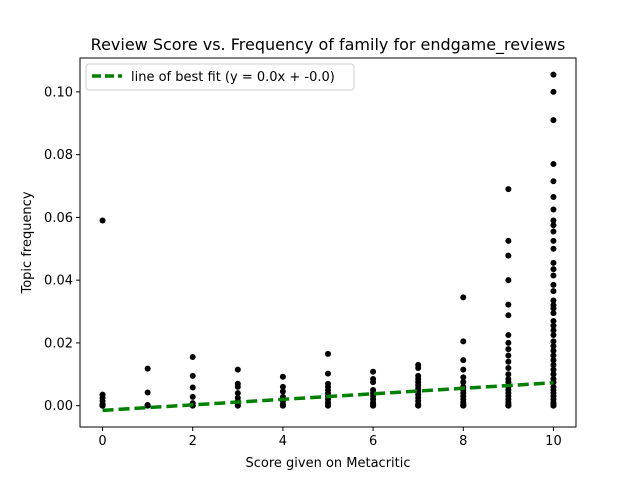  What do you see at coordinates (328, 397) in the screenshot?
I see `best-fit-line` at bounding box center [328, 397].